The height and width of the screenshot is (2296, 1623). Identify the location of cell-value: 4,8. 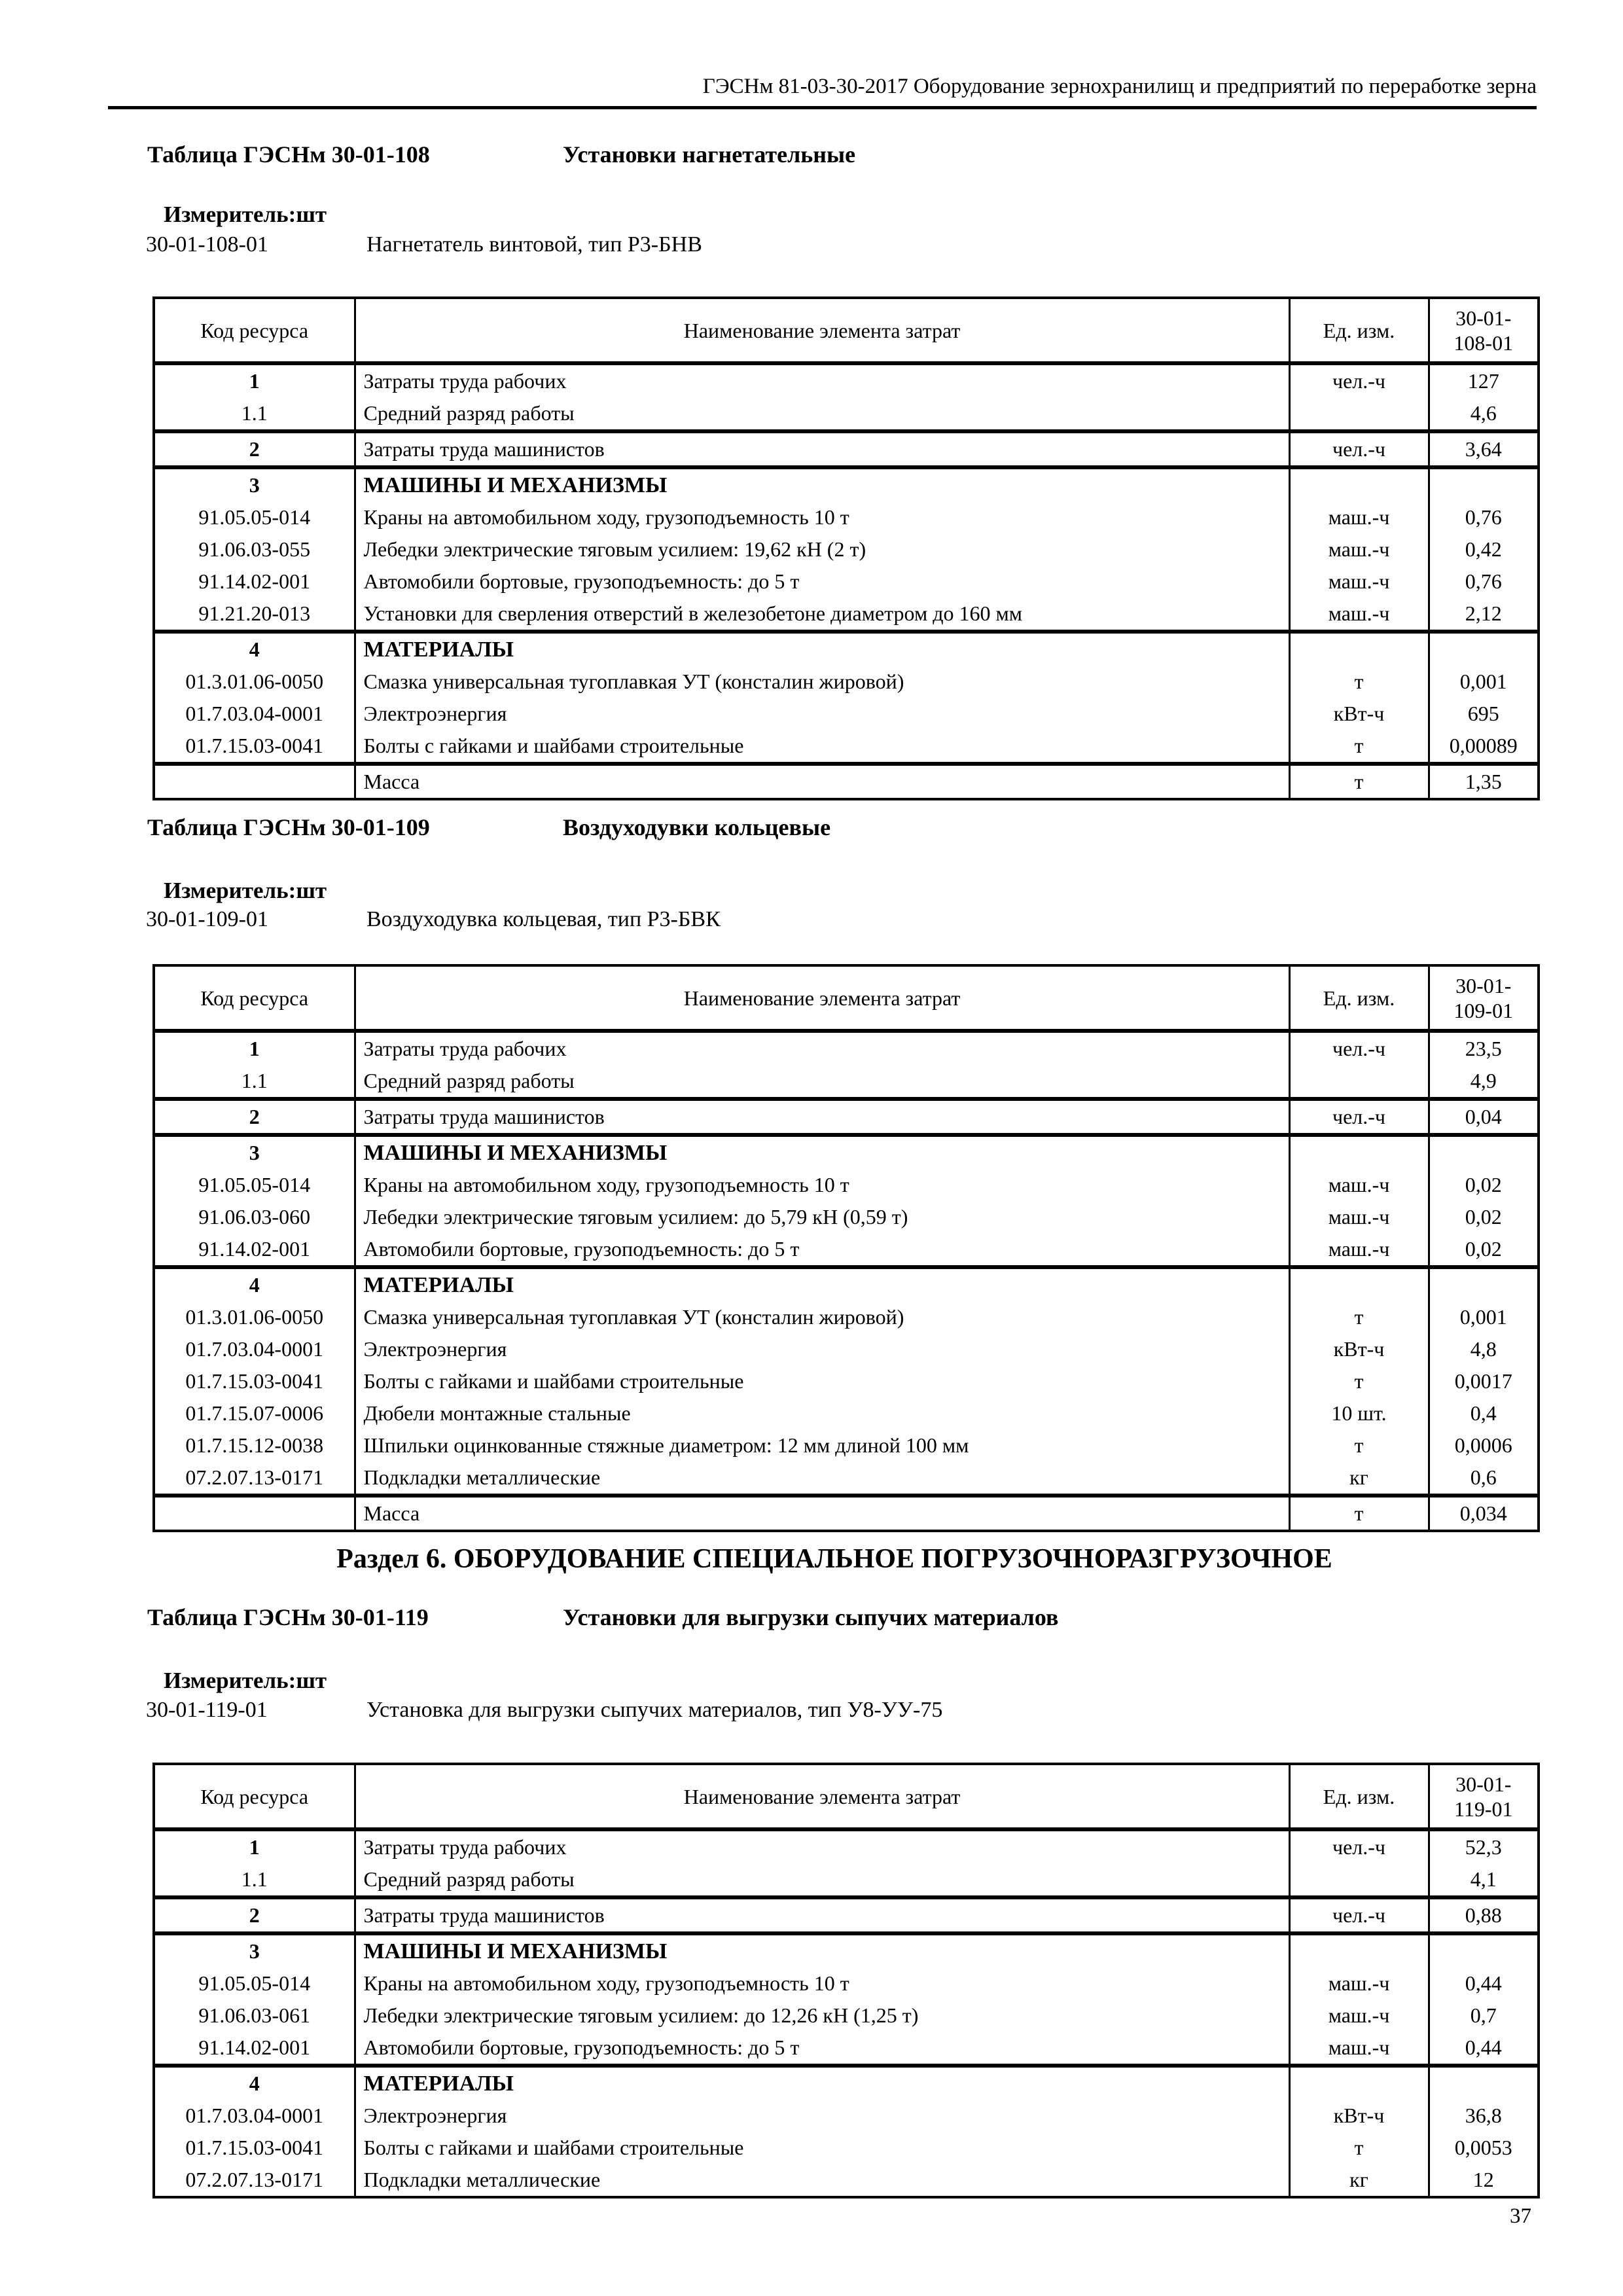
(1483, 1349).